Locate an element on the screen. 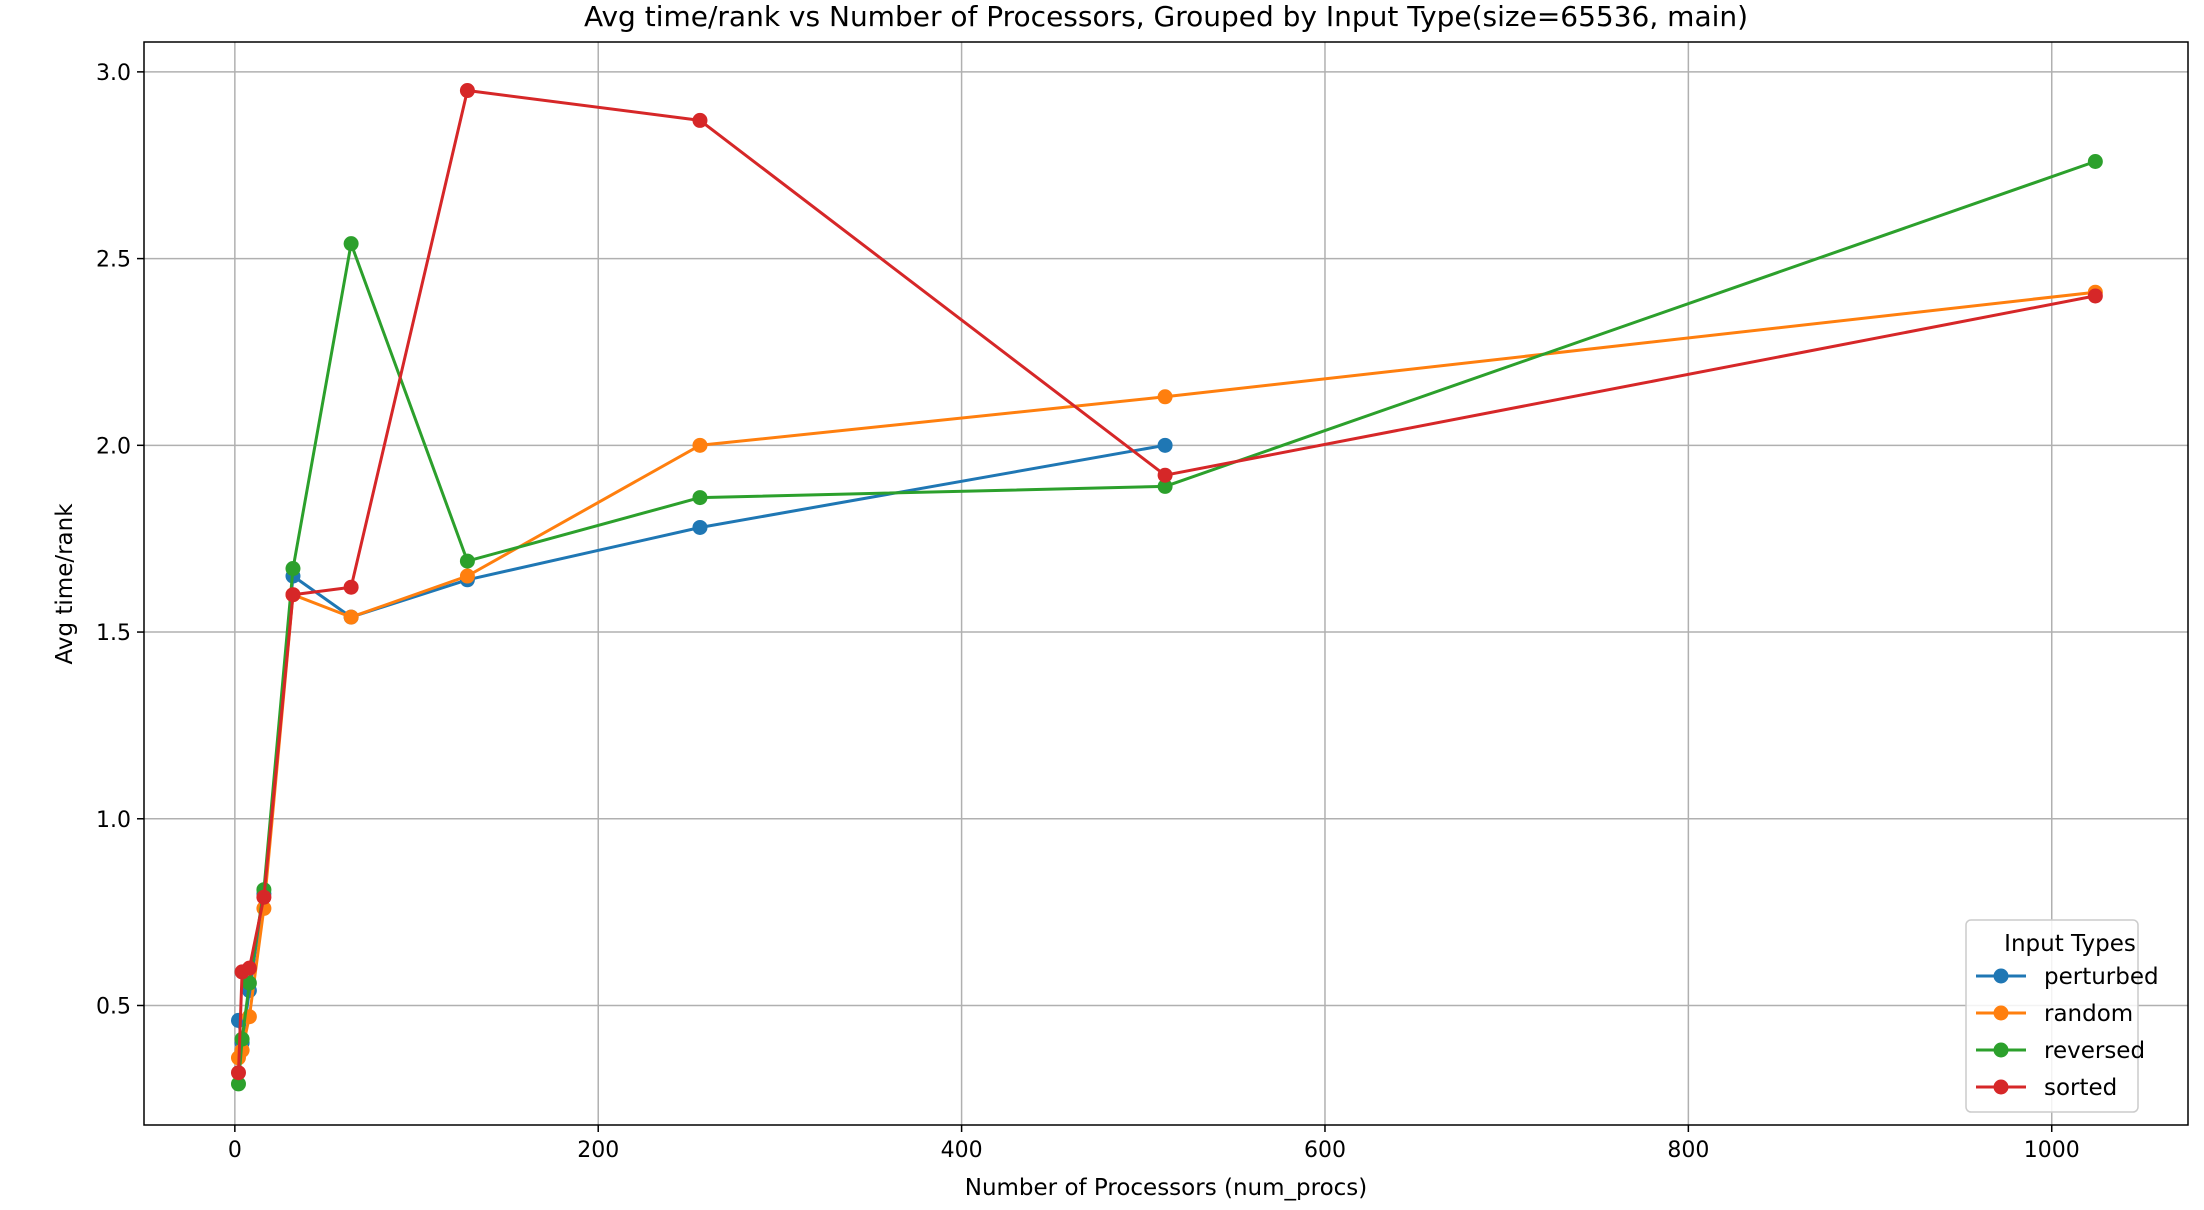 The image size is (2204, 1210). x-tick-label: 600 is located at coordinates (1325, 1150).